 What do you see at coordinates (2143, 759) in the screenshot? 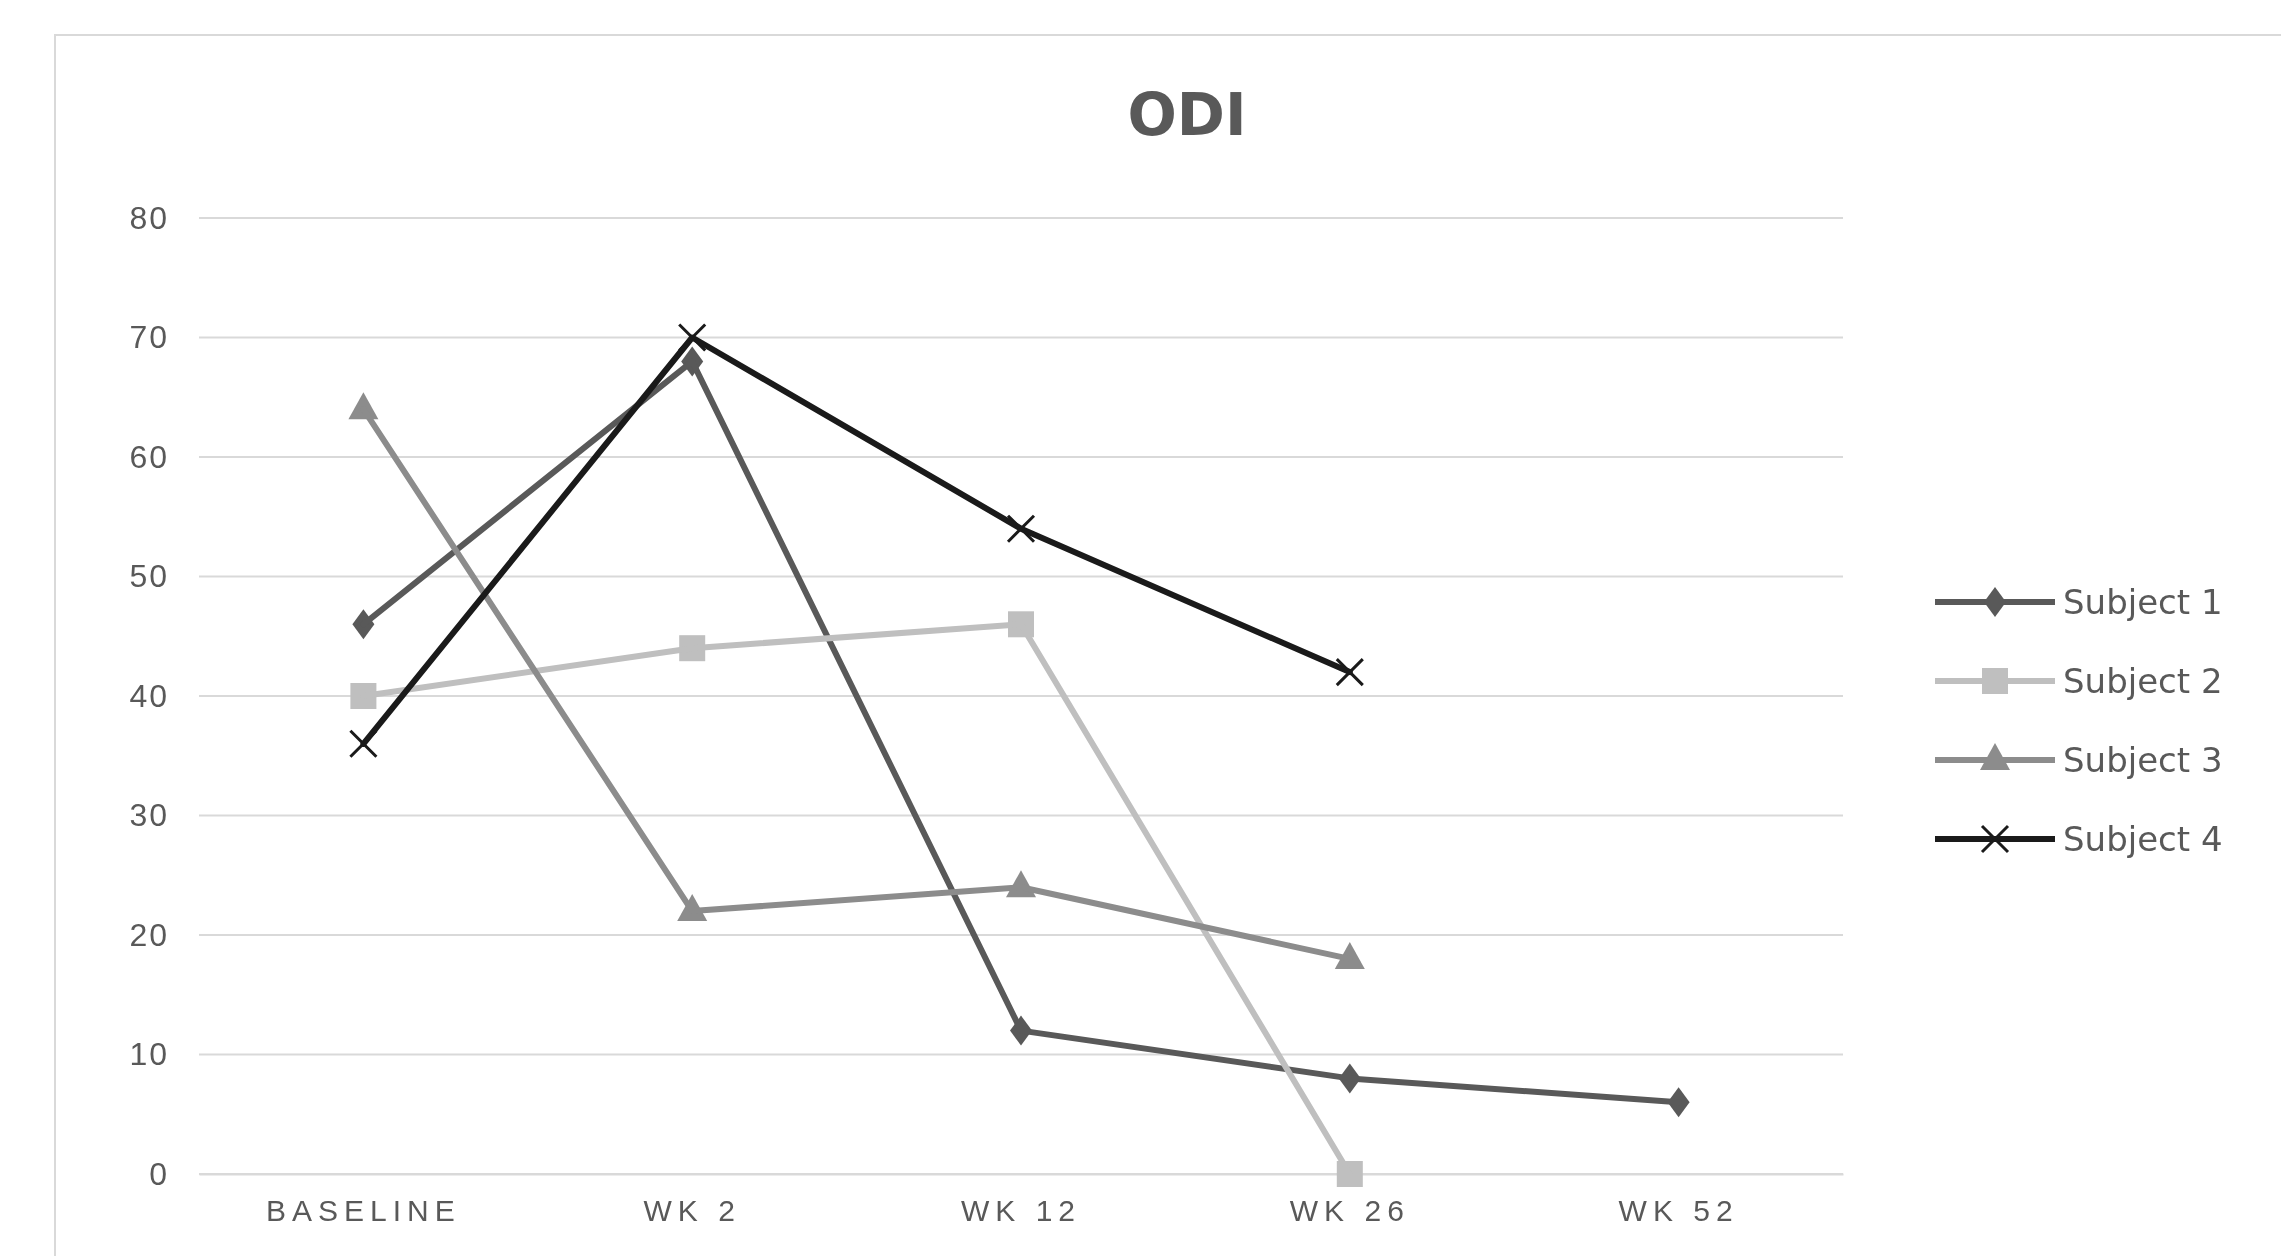
I see `legend-label: Subject 3` at bounding box center [2143, 759].